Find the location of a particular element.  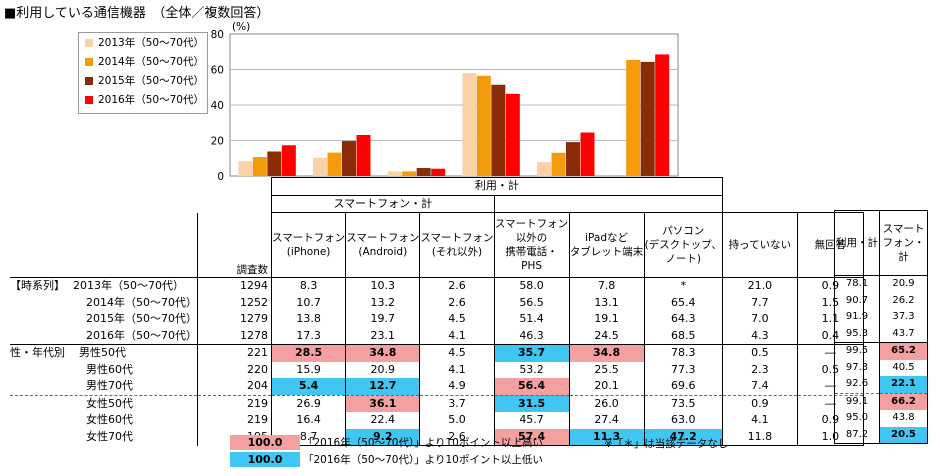

side-row: 91.9 37.3 is located at coordinates (881, 317).